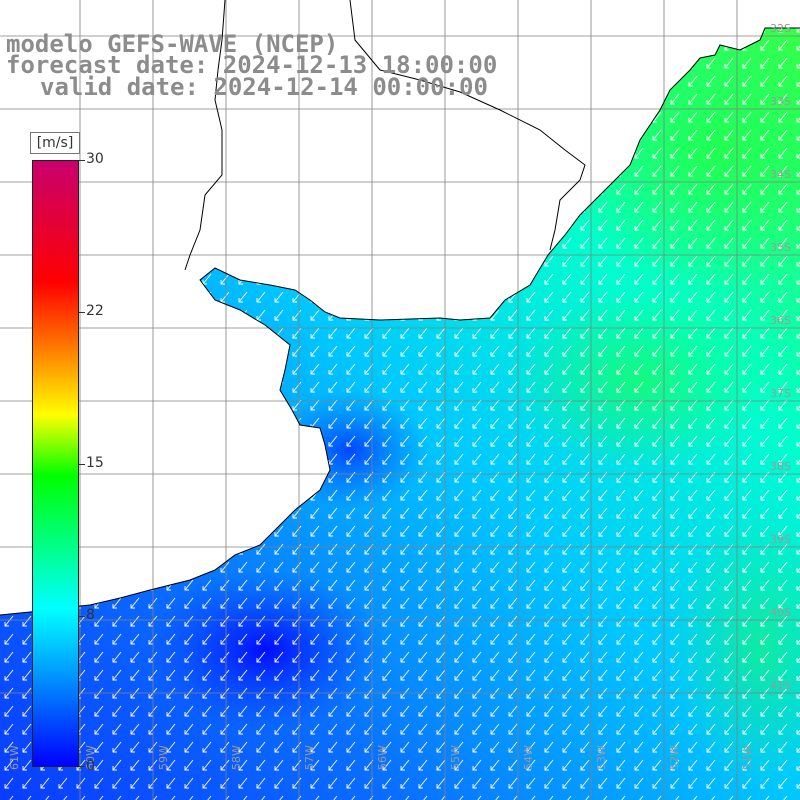  I want to click on legend-tick-15: 15, so click(95, 463).